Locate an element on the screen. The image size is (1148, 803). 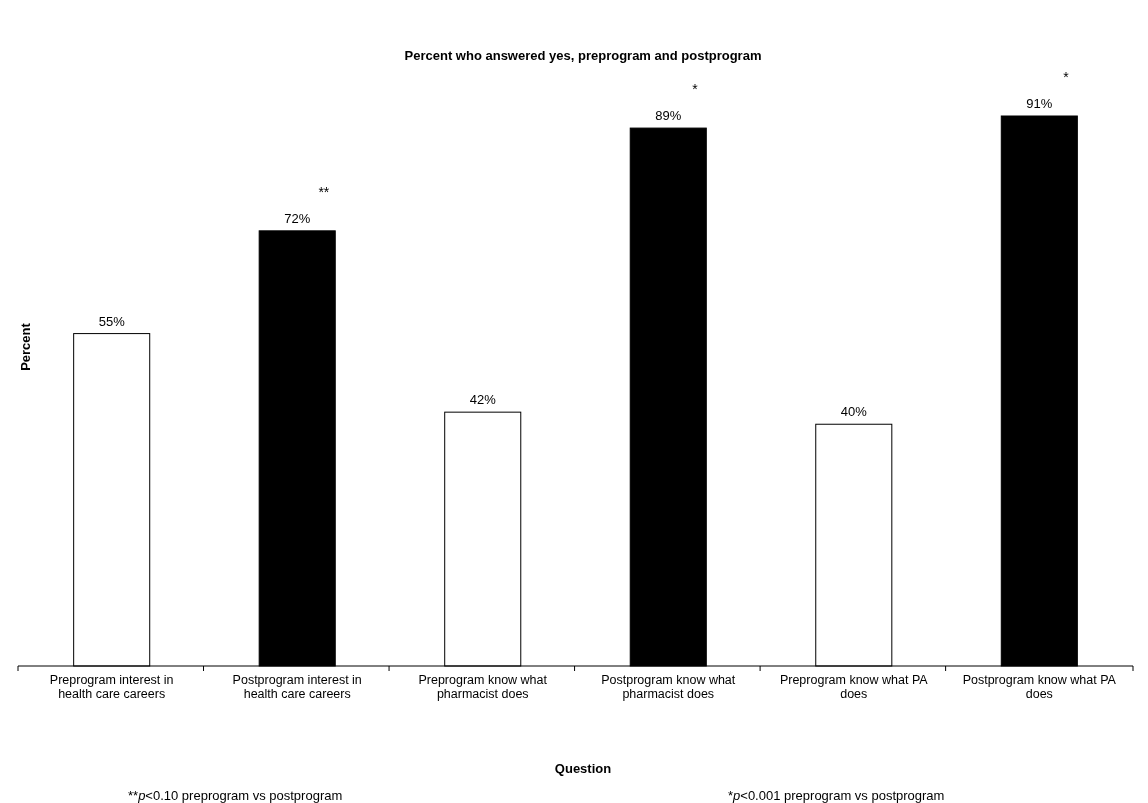
x-axis-title: Question is located at coordinates (583, 768).